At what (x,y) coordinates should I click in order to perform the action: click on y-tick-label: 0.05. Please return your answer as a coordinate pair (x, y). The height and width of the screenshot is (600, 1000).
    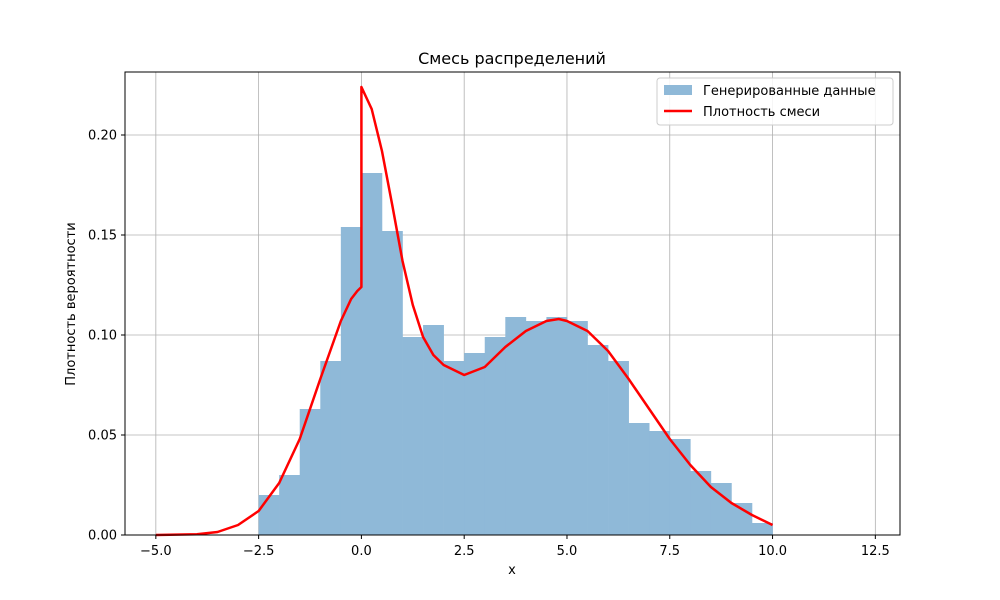
    Looking at the image, I should click on (102, 436).